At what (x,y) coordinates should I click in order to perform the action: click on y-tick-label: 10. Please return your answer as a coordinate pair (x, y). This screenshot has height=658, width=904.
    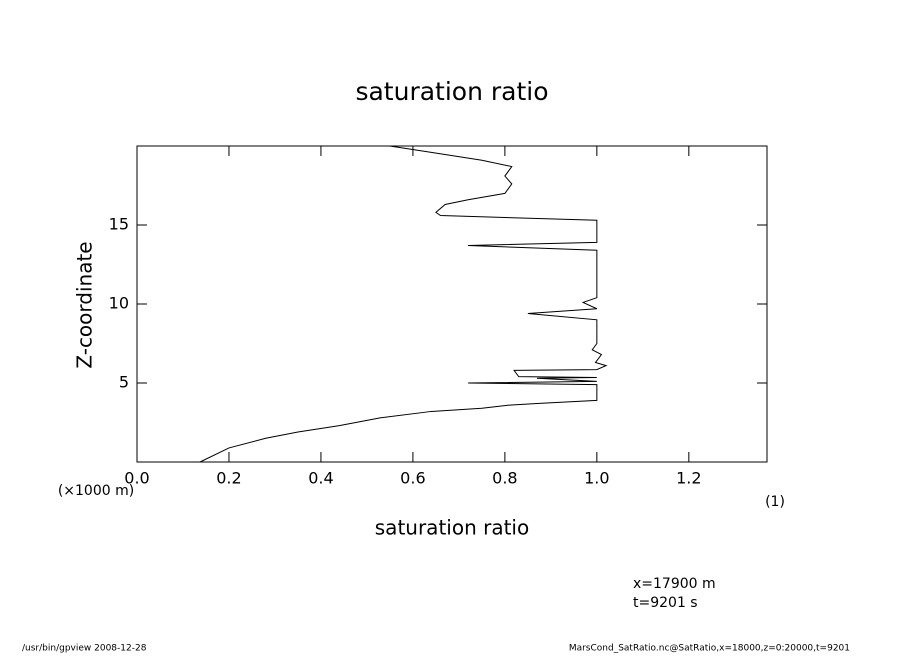
    Looking at the image, I should click on (119, 303).